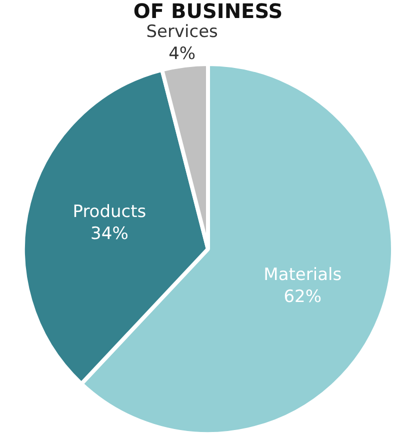 The width and height of the screenshot is (416, 440). What do you see at coordinates (303, 296) in the screenshot?
I see `data-label: 62%` at bounding box center [303, 296].